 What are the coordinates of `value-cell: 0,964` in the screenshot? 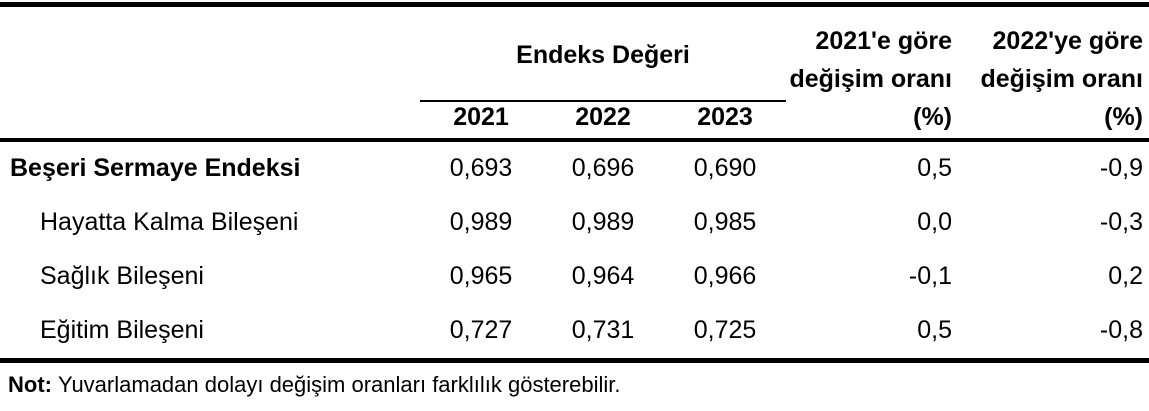 It's located at (603, 276).